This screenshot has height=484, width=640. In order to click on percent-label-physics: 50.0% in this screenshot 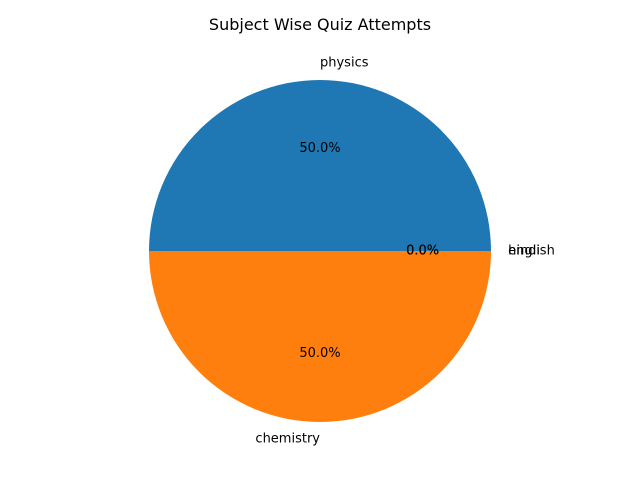, I will do `click(319, 148)`.